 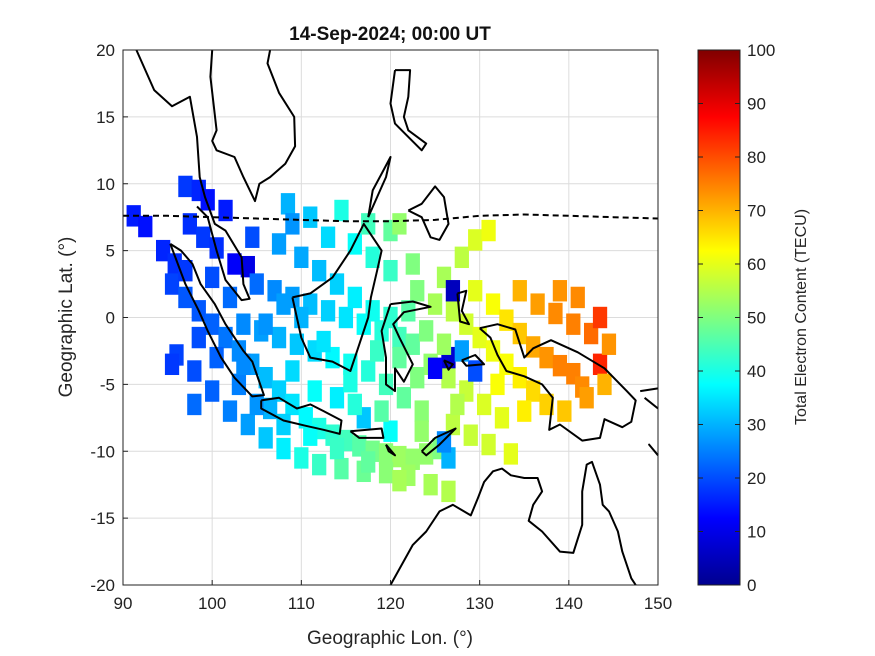 I want to click on y-tick-label: -15, so click(x=102, y=518).